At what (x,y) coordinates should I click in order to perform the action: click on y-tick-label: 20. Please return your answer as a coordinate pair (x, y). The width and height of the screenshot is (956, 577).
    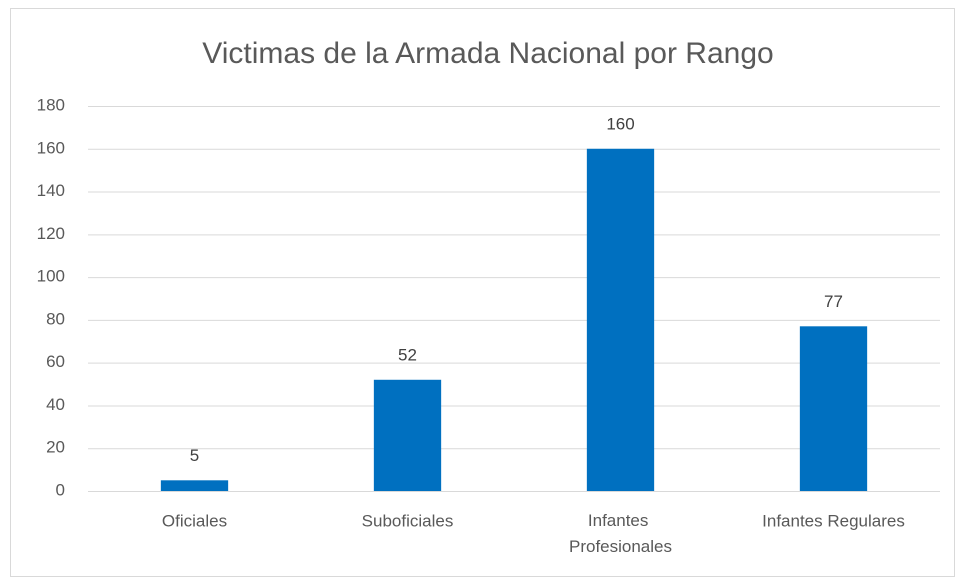
    Looking at the image, I should click on (55, 447).